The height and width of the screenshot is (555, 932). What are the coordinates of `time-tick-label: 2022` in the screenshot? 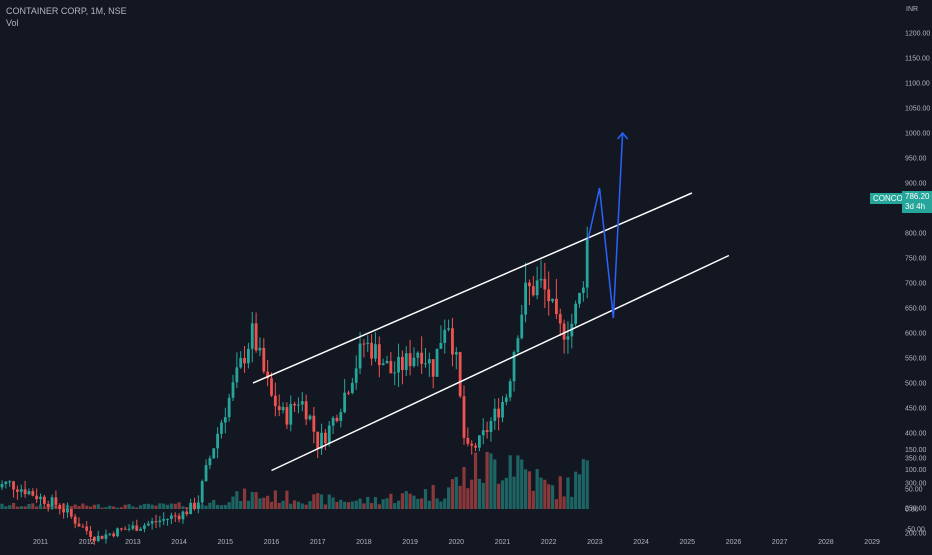 It's located at (549, 542).